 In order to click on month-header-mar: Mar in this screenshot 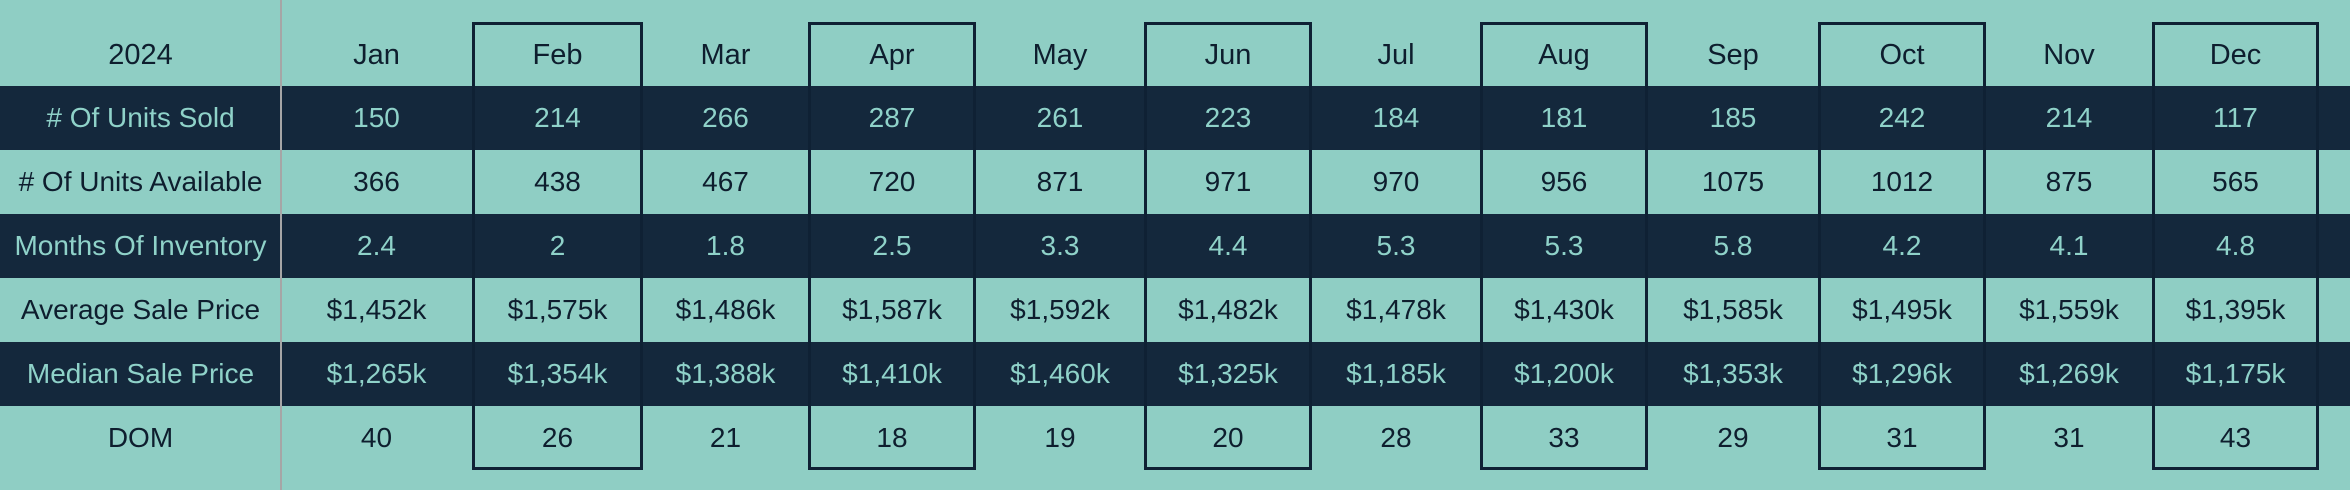, I will do `click(725, 54)`.